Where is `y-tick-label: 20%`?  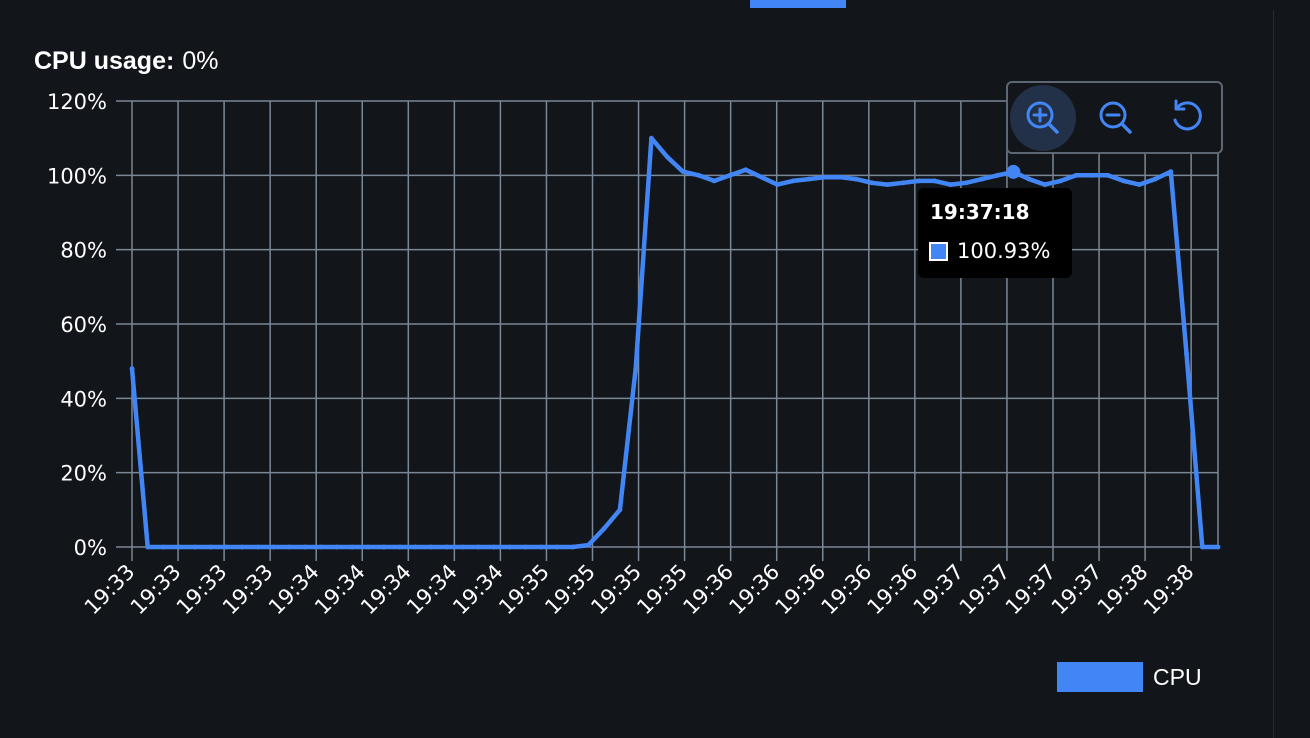 y-tick-label: 20% is located at coordinates (83, 474).